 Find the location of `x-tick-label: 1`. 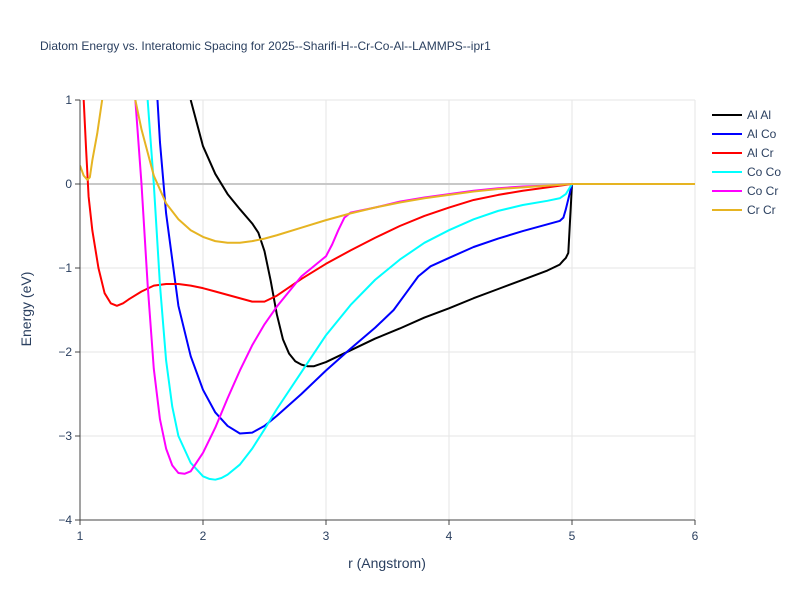

x-tick-label: 1 is located at coordinates (80, 536).